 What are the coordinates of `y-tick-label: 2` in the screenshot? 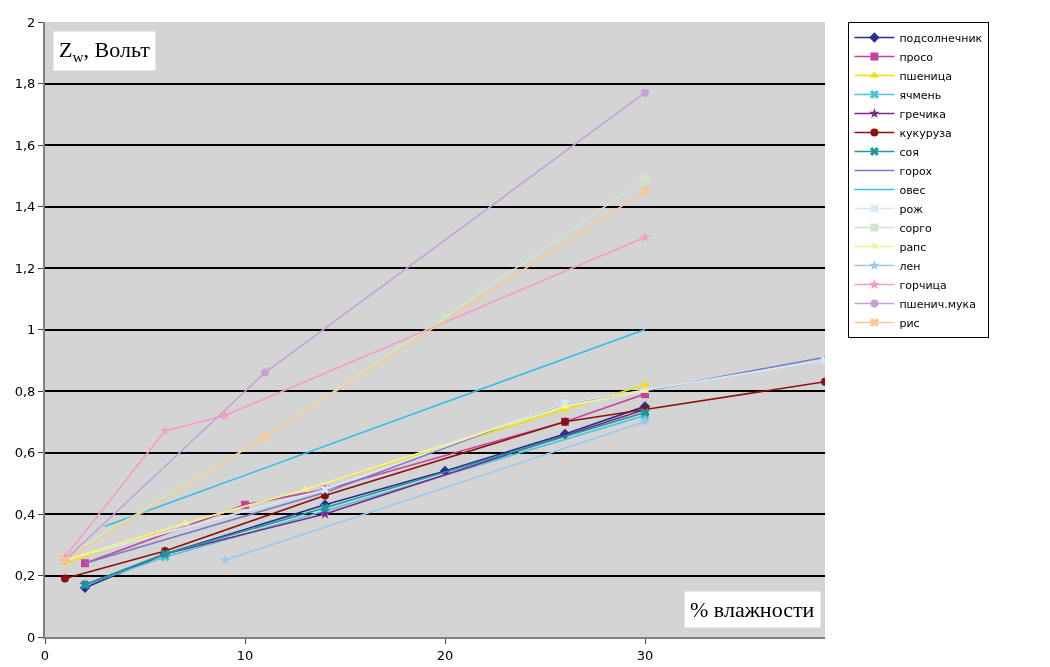 It's located at (31, 22).